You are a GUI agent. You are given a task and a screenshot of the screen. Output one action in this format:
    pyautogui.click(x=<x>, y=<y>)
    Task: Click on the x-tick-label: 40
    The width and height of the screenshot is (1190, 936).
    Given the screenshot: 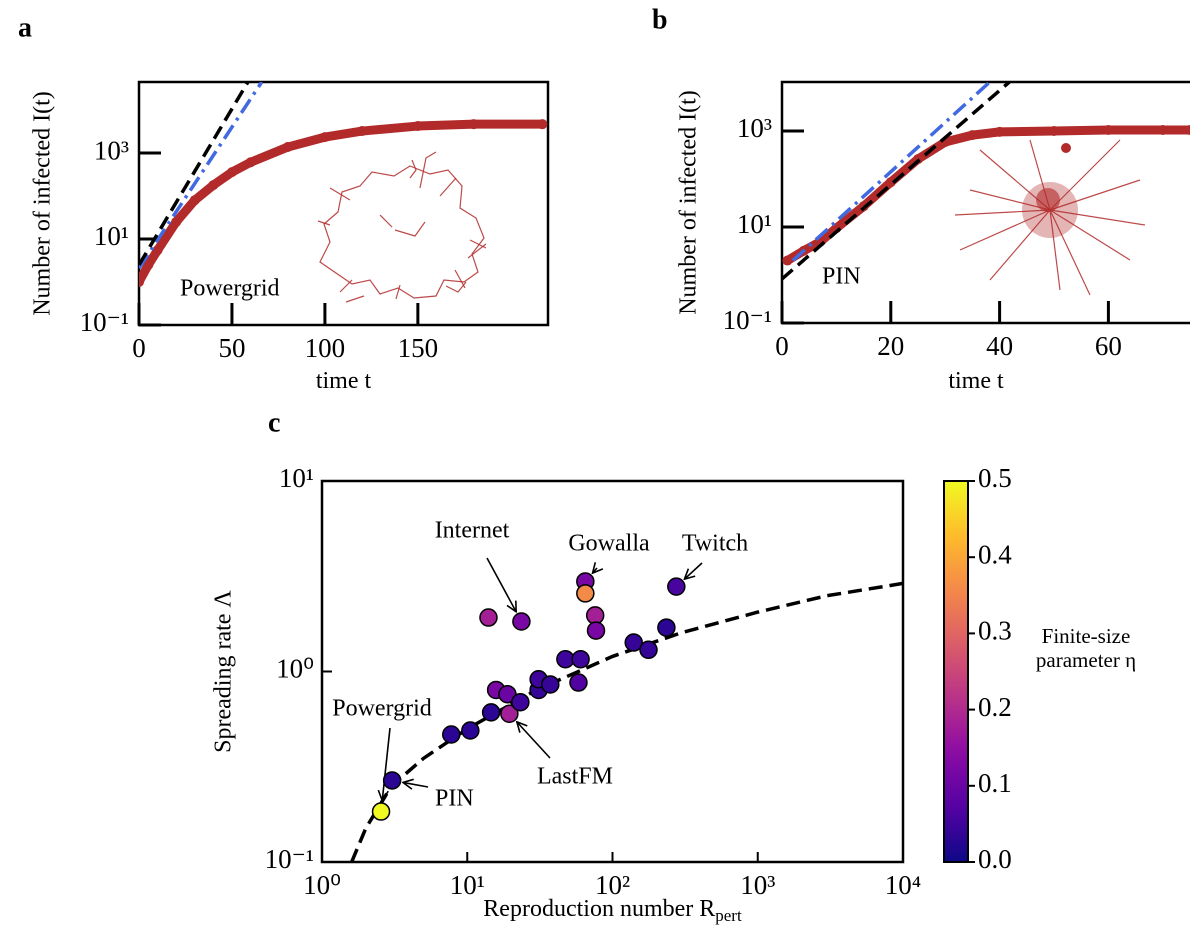 What is the action you would take?
    pyautogui.click(x=999, y=346)
    